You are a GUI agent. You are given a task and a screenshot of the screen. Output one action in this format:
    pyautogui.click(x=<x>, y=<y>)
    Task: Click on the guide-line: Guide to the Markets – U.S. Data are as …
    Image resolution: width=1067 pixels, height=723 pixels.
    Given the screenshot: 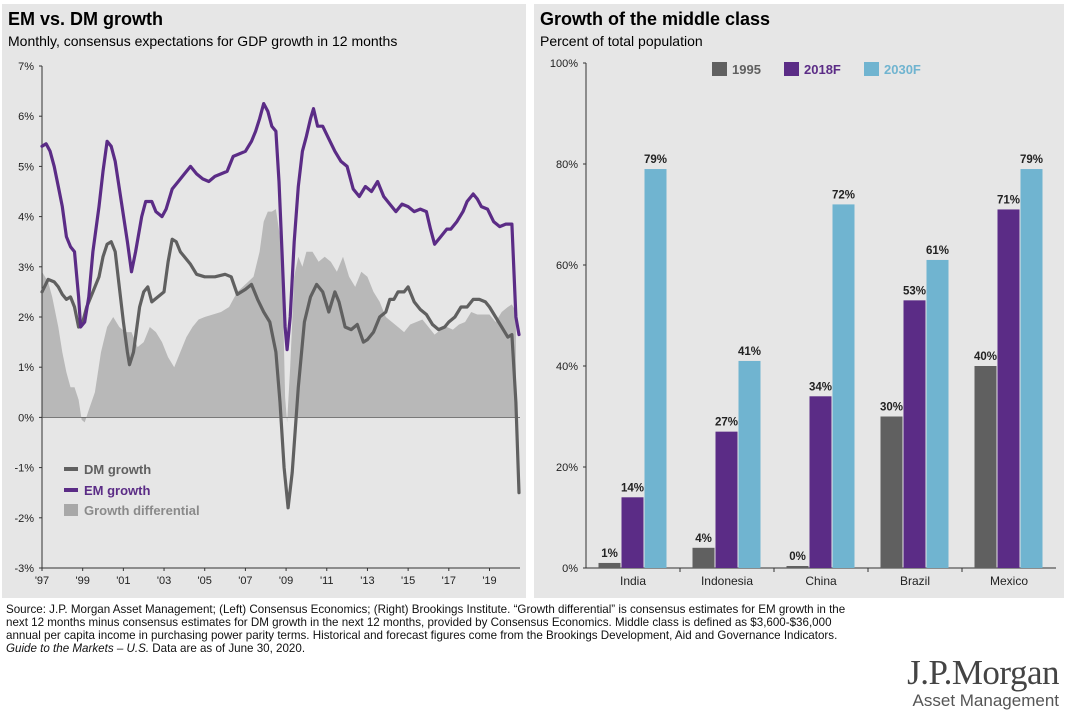 What is the action you would take?
    pyautogui.click(x=436, y=648)
    